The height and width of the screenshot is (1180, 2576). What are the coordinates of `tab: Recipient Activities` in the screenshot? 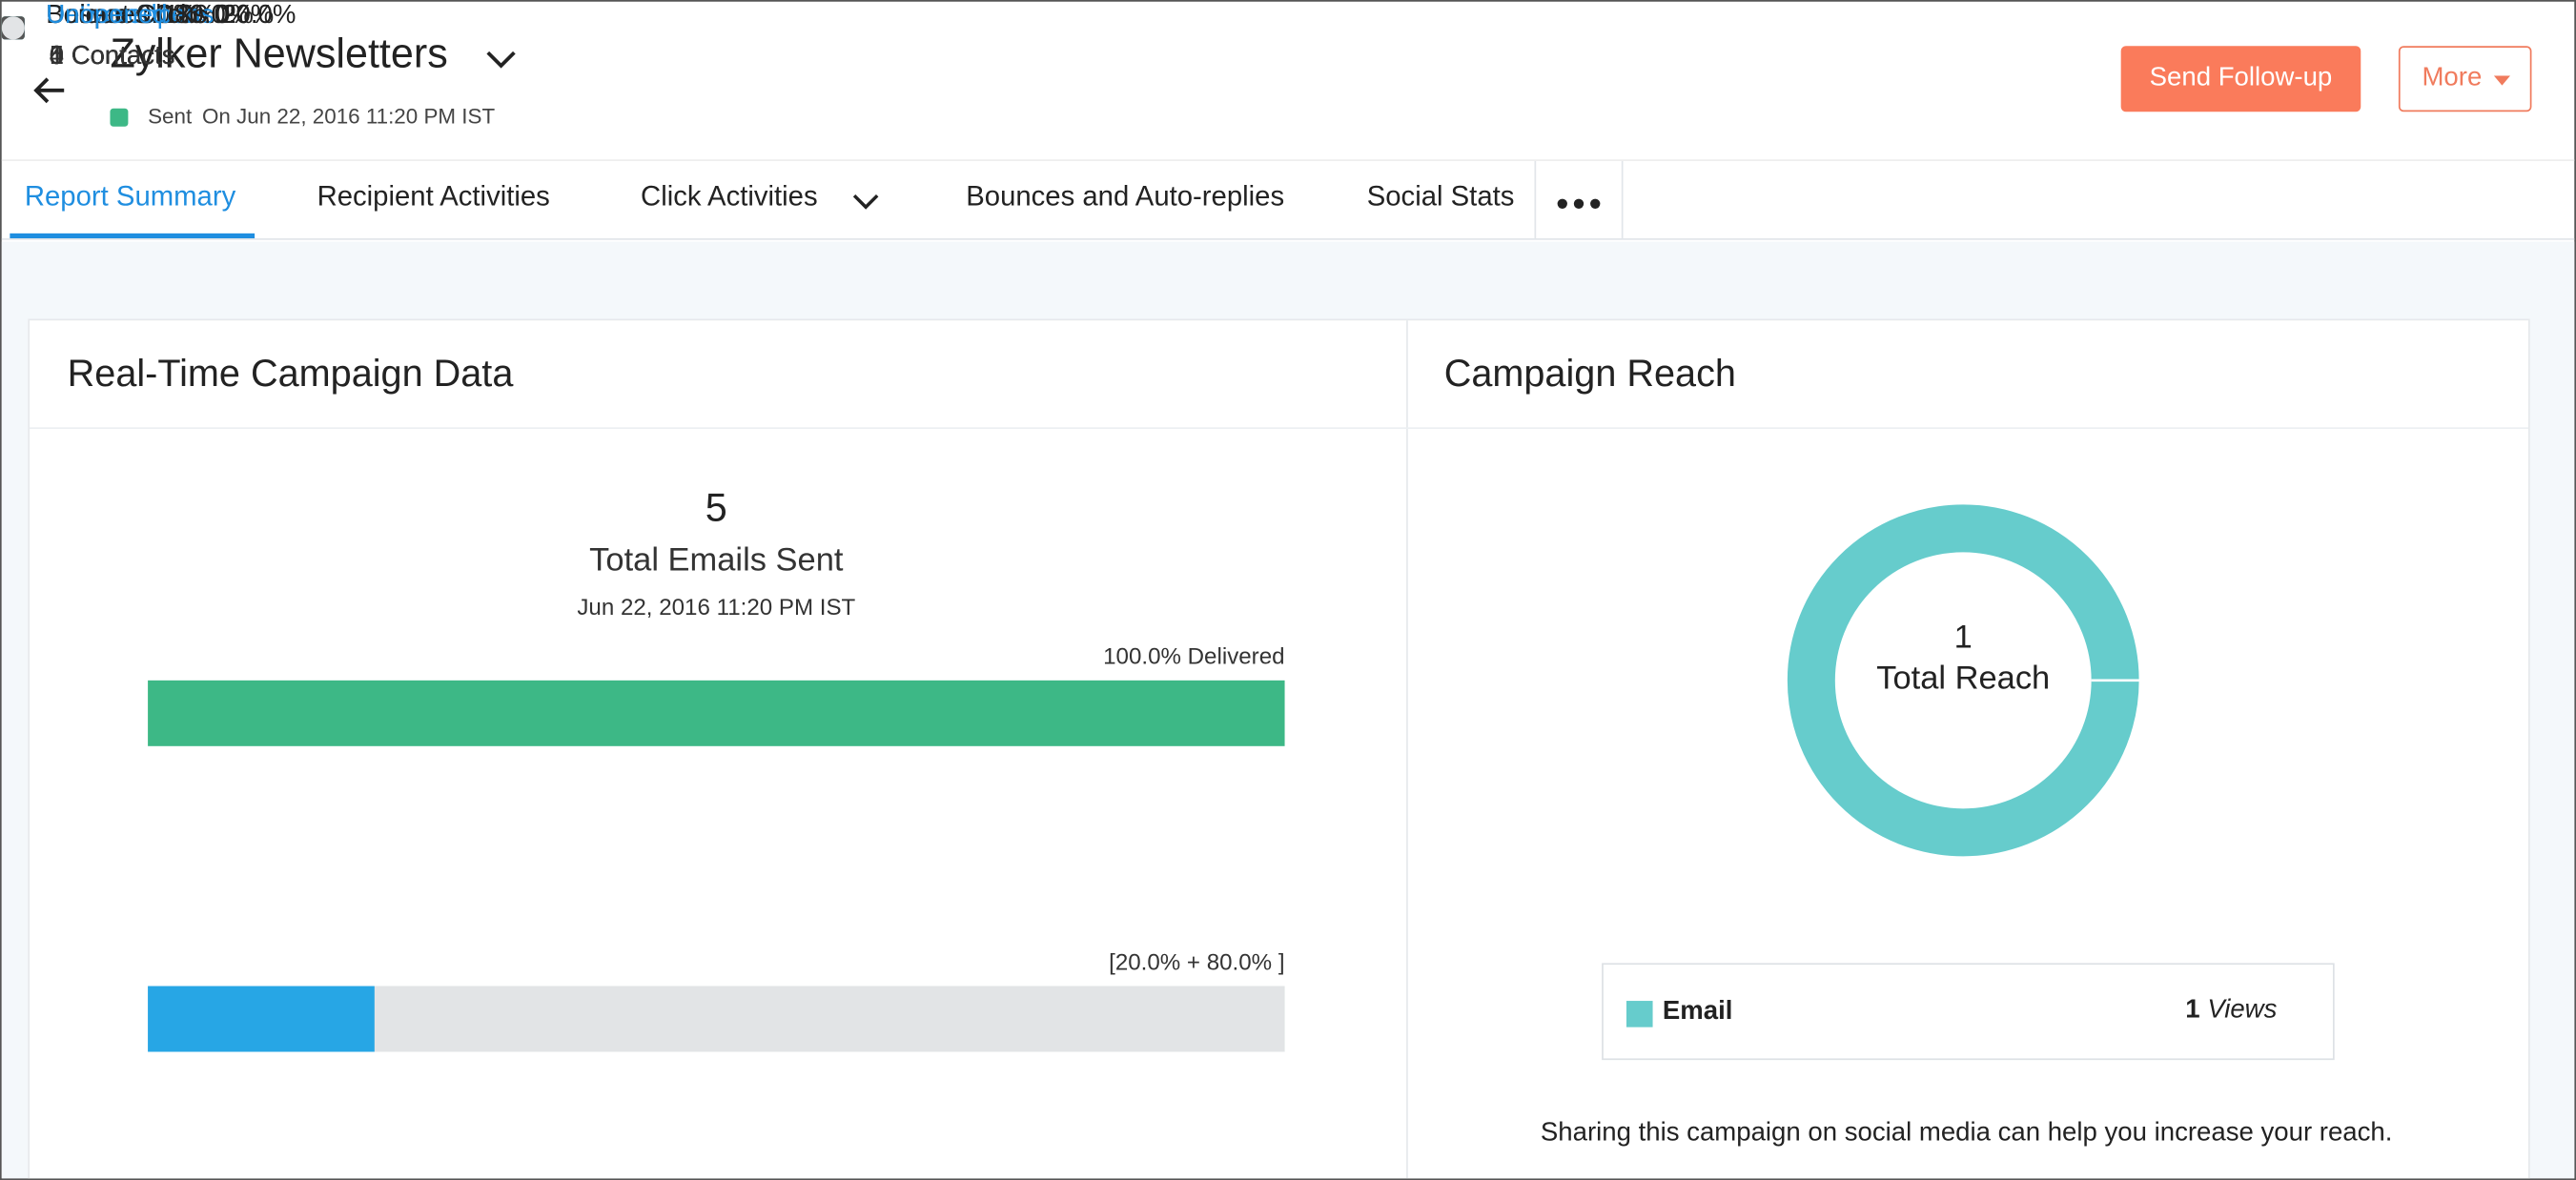 It's located at (433, 196).